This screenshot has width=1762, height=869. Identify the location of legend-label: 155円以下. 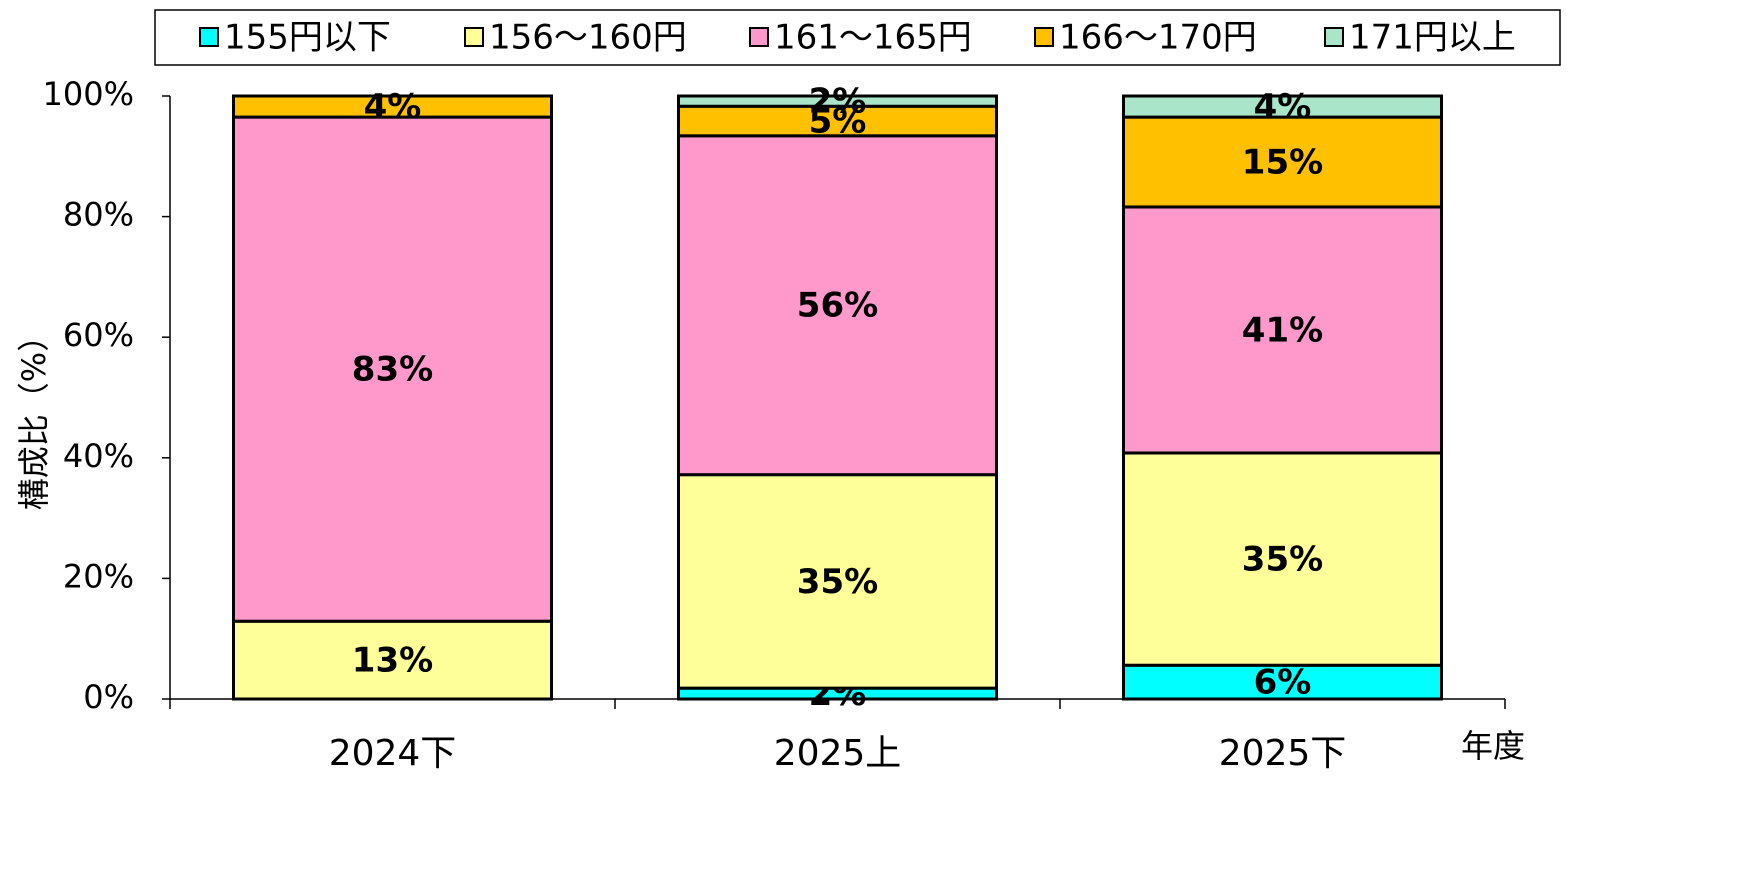
(307, 38).